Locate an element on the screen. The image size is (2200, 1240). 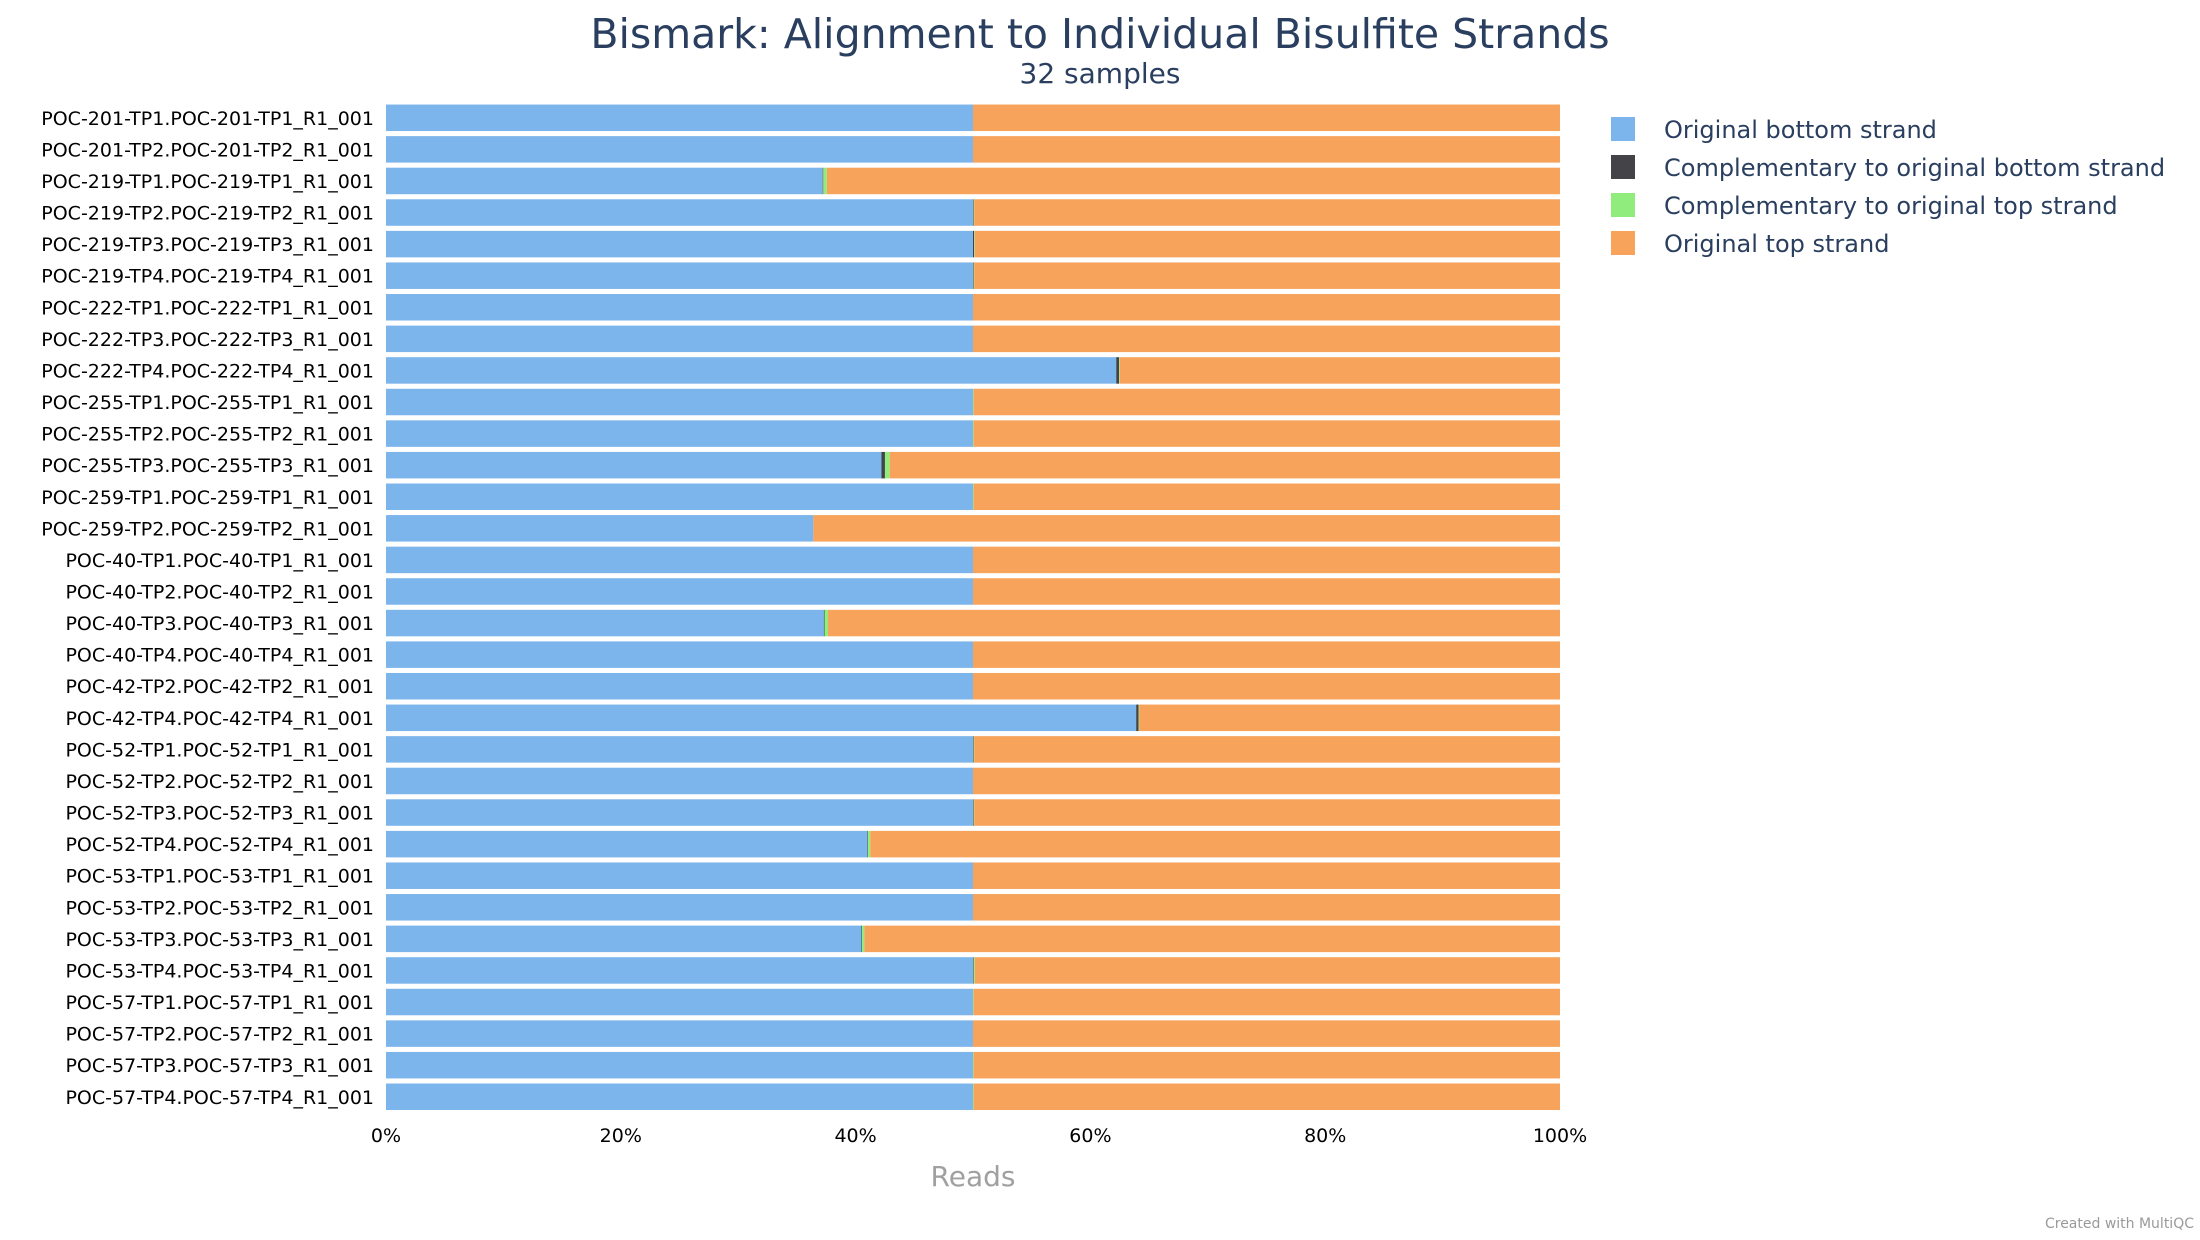
y-tick-label: POC-40-TP2.POC-40-TP2_R1_001 is located at coordinates (219, 592).